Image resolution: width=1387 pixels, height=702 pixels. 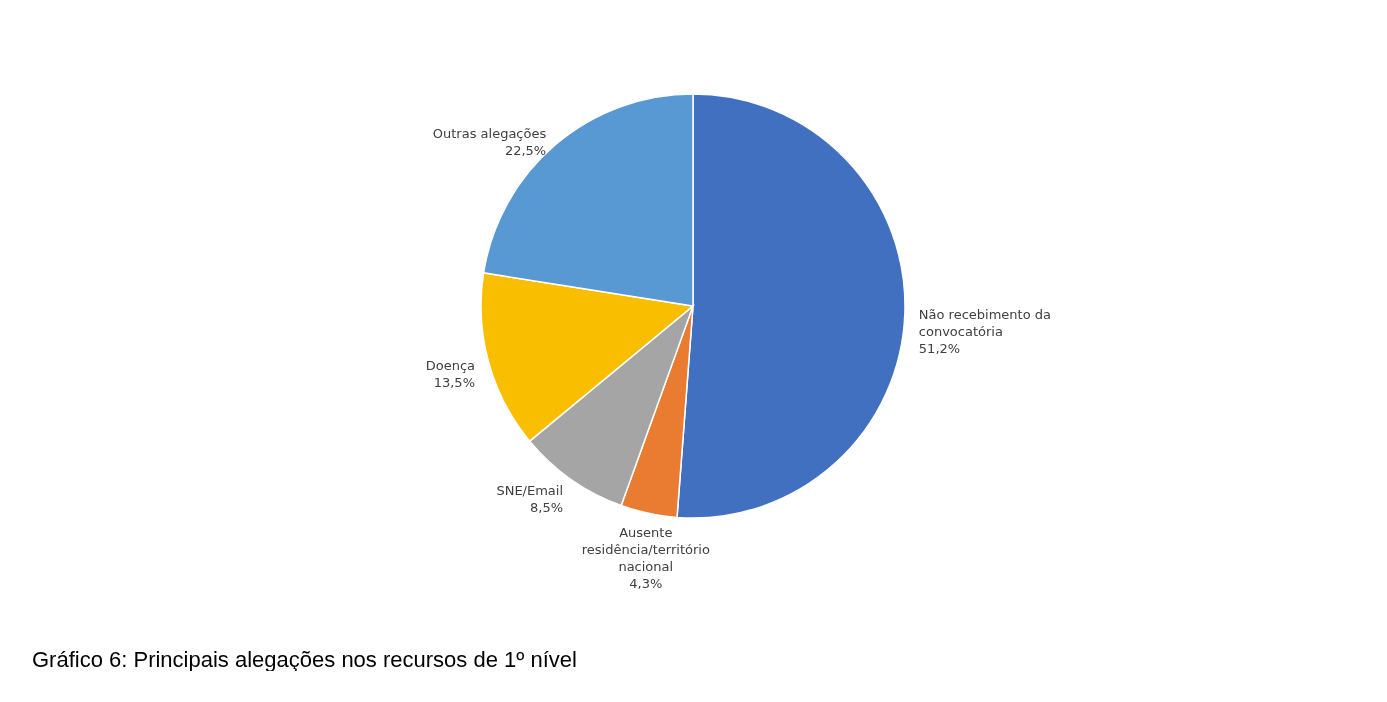 What do you see at coordinates (489, 134) in the screenshot?
I see `slice-label: Outras alegações` at bounding box center [489, 134].